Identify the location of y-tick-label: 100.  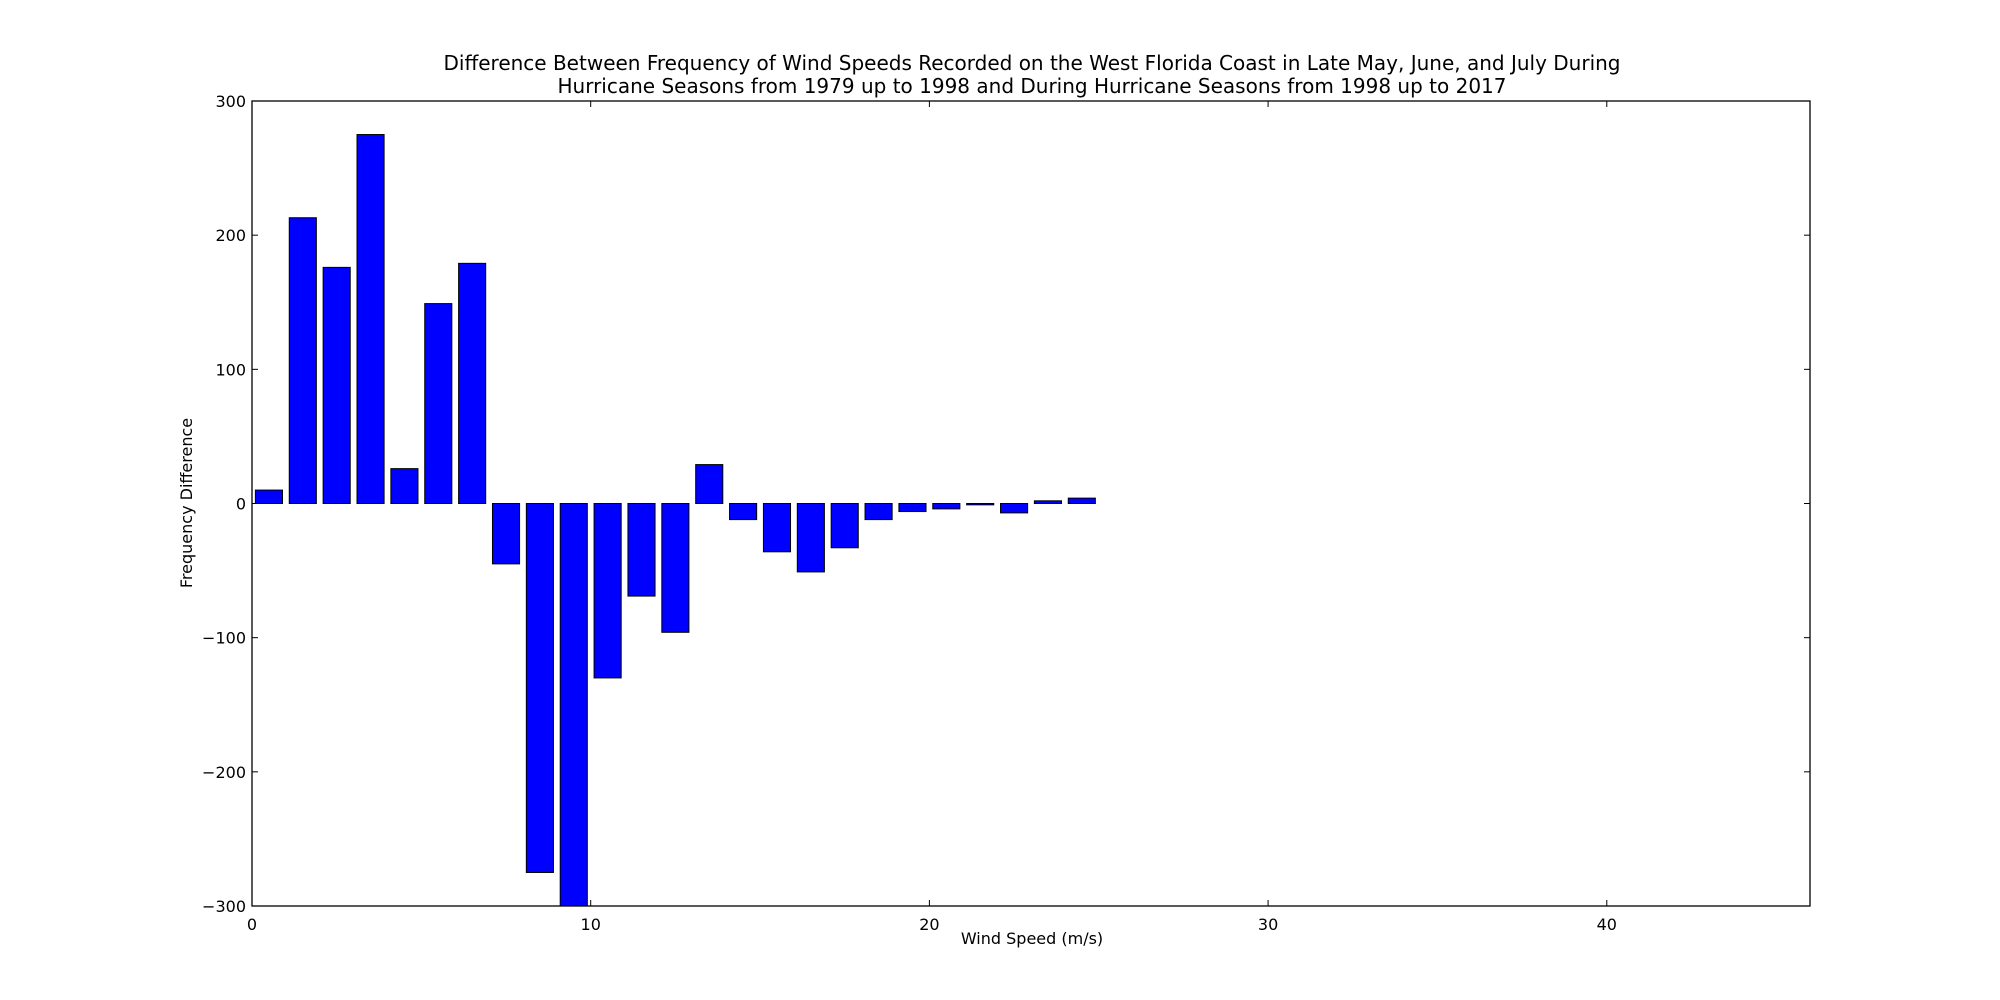
(230, 369).